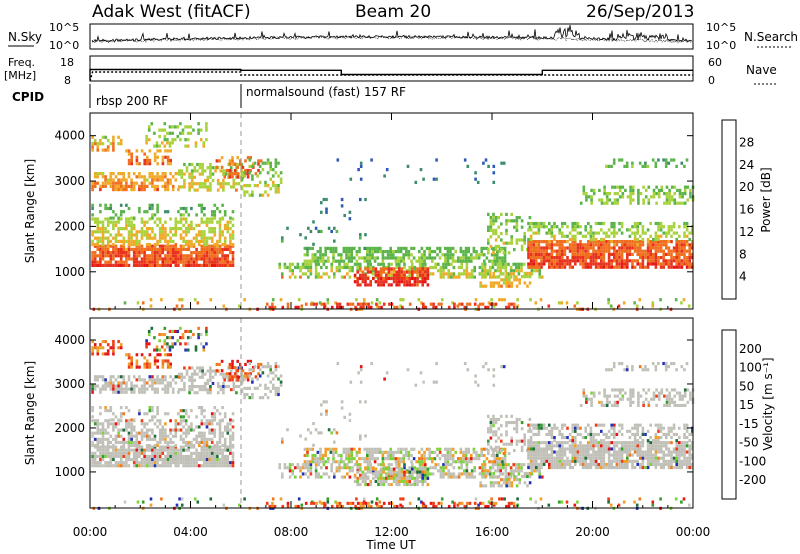 Image resolution: width=800 pixels, height=554 pixels. Describe the element at coordinates (761, 70) in the screenshot. I see `nave-label: Nave` at that location.